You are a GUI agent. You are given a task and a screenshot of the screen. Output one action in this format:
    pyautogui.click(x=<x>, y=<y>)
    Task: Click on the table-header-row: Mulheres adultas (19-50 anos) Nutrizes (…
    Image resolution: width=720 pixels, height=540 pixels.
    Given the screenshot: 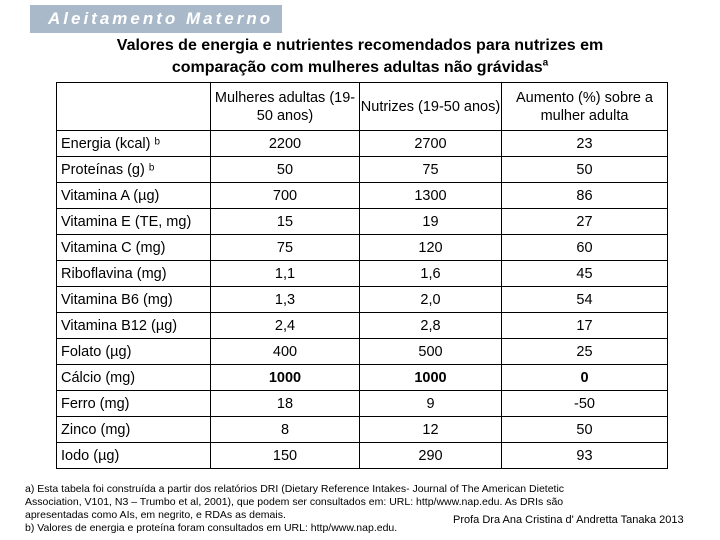 What is the action you would take?
    pyautogui.click(x=362, y=106)
    